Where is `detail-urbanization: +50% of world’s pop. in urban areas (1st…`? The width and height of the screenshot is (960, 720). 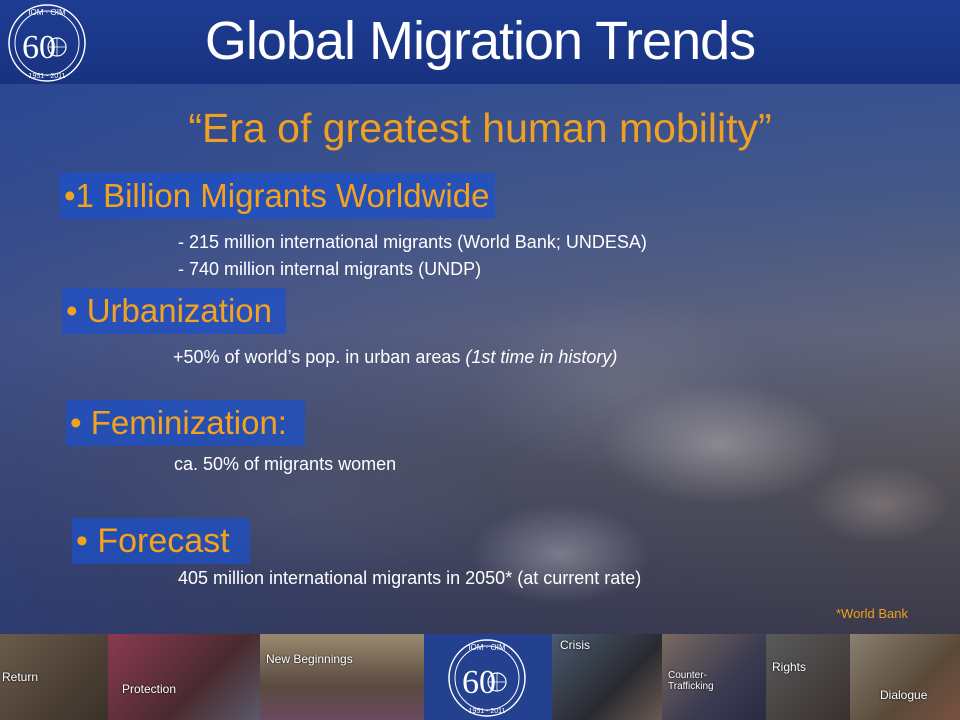 detail-urbanization: +50% of world’s pop. in urban areas (1st… is located at coordinates (395, 357).